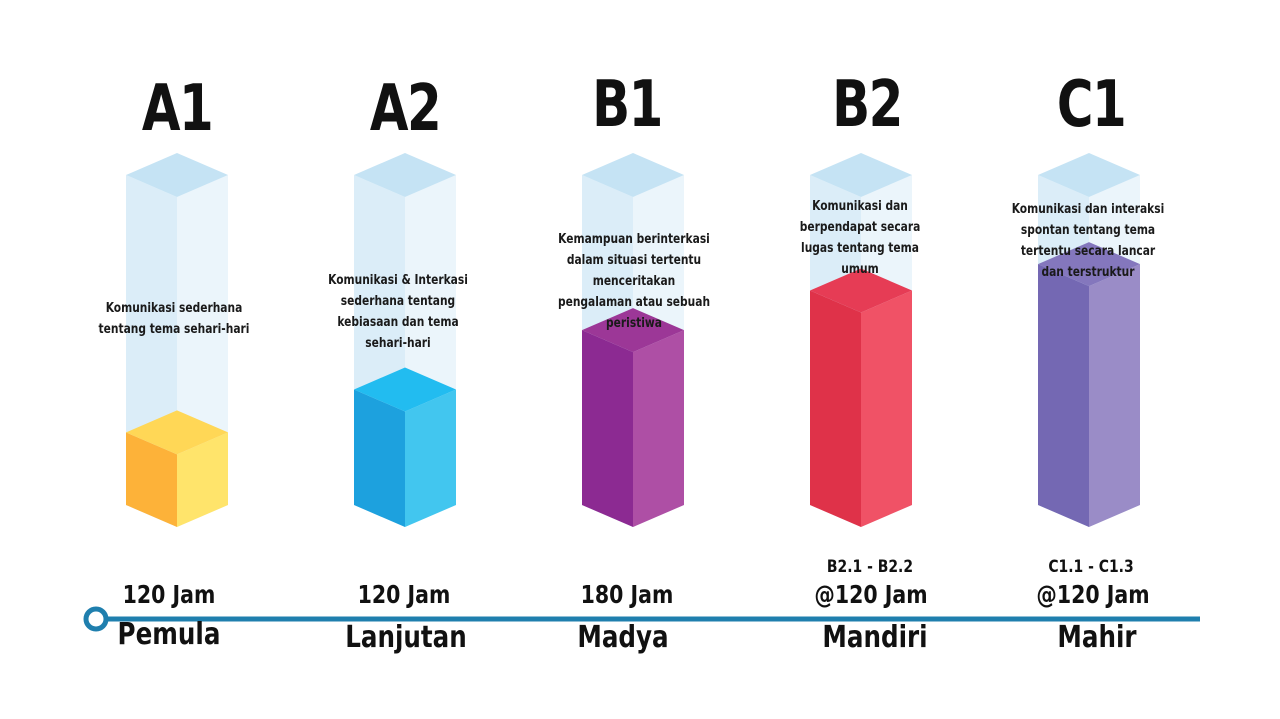 The width and height of the screenshot is (1280, 719). What do you see at coordinates (202, 479) in the screenshot?
I see `fill-bar-side-a1` at bounding box center [202, 479].